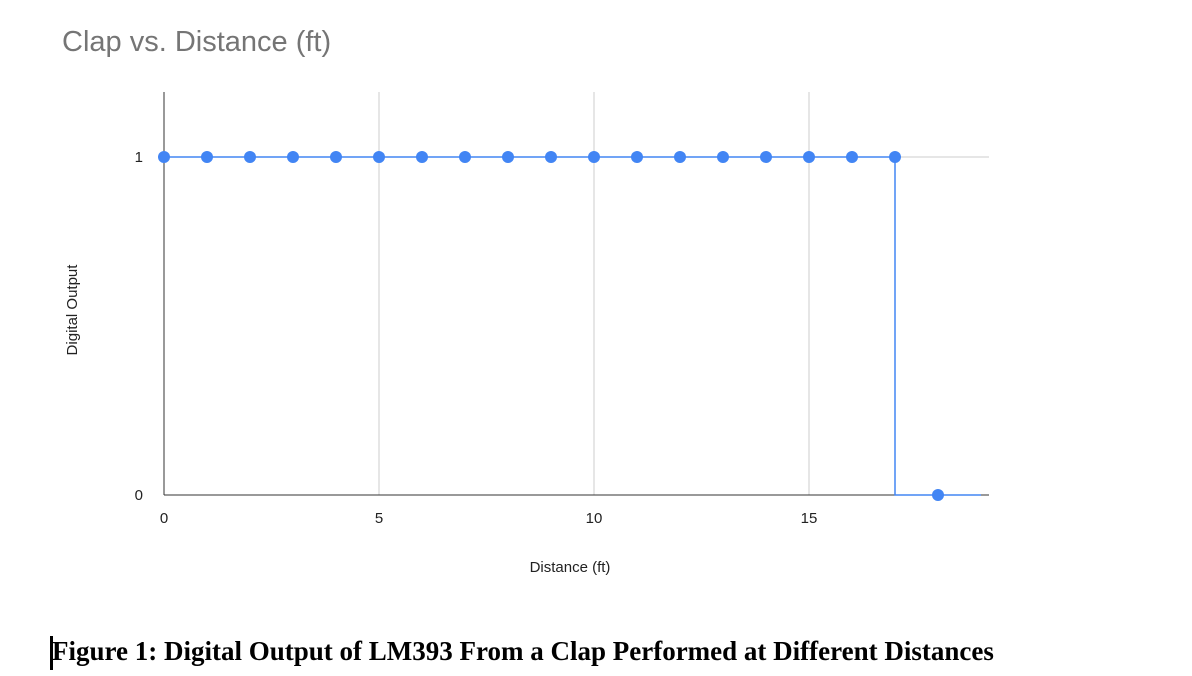 This screenshot has width=1192, height=676. What do you see at coordinates (51, 653) in the screenshot?
I see `text-cursor` at bounding box center [51, 653].